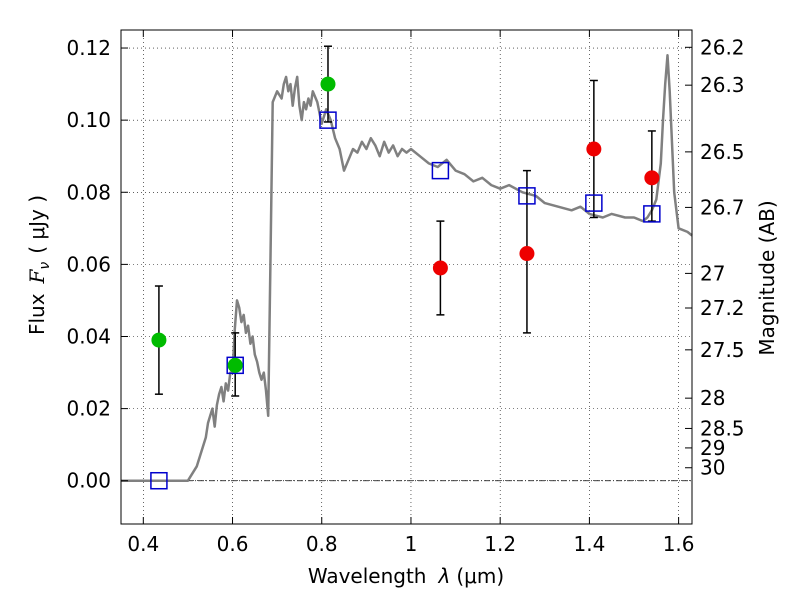 This screenshot has width=800, height=600. Describe the element at coordinates (39, 265) in the screenshot. I see `y-axis-label: FluxFν( μJy )` at that location.